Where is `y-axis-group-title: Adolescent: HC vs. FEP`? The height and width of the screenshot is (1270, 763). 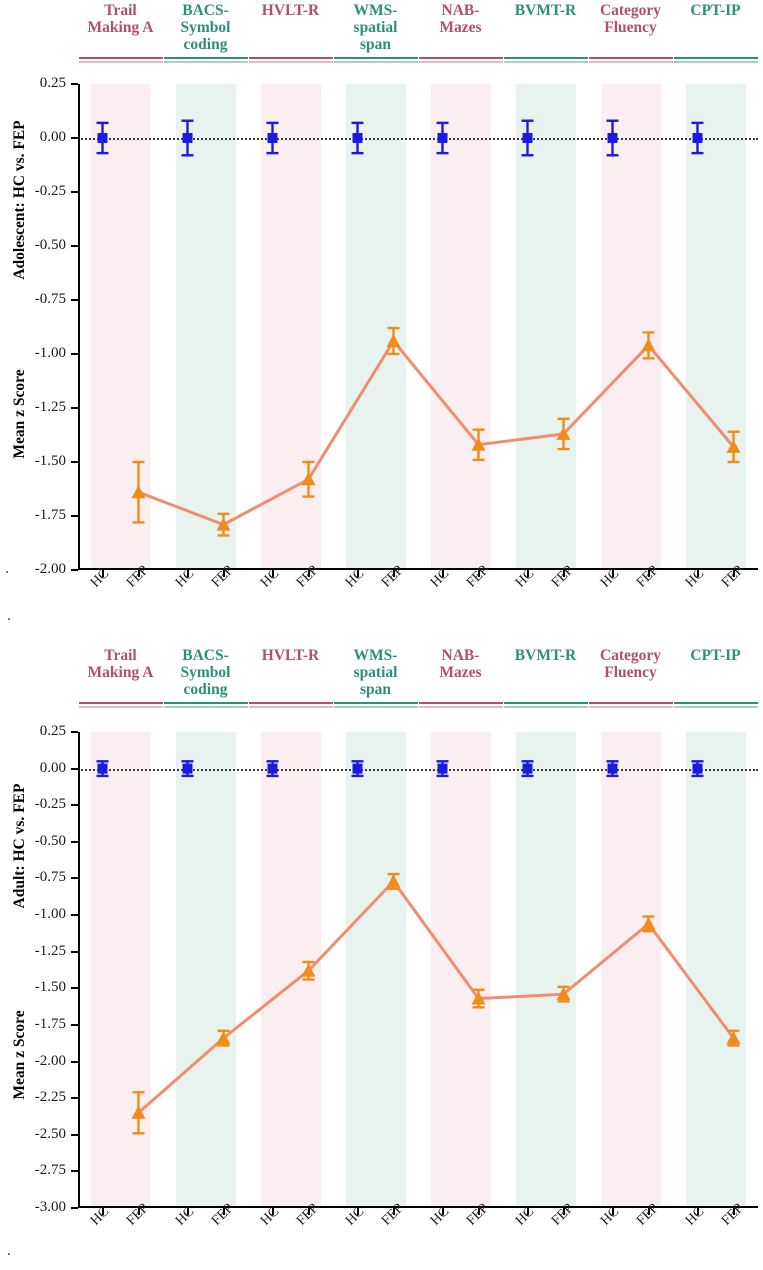 y-axis-group-title: Adolescent: HC vs. FEP is located at coordinates (19, 200).